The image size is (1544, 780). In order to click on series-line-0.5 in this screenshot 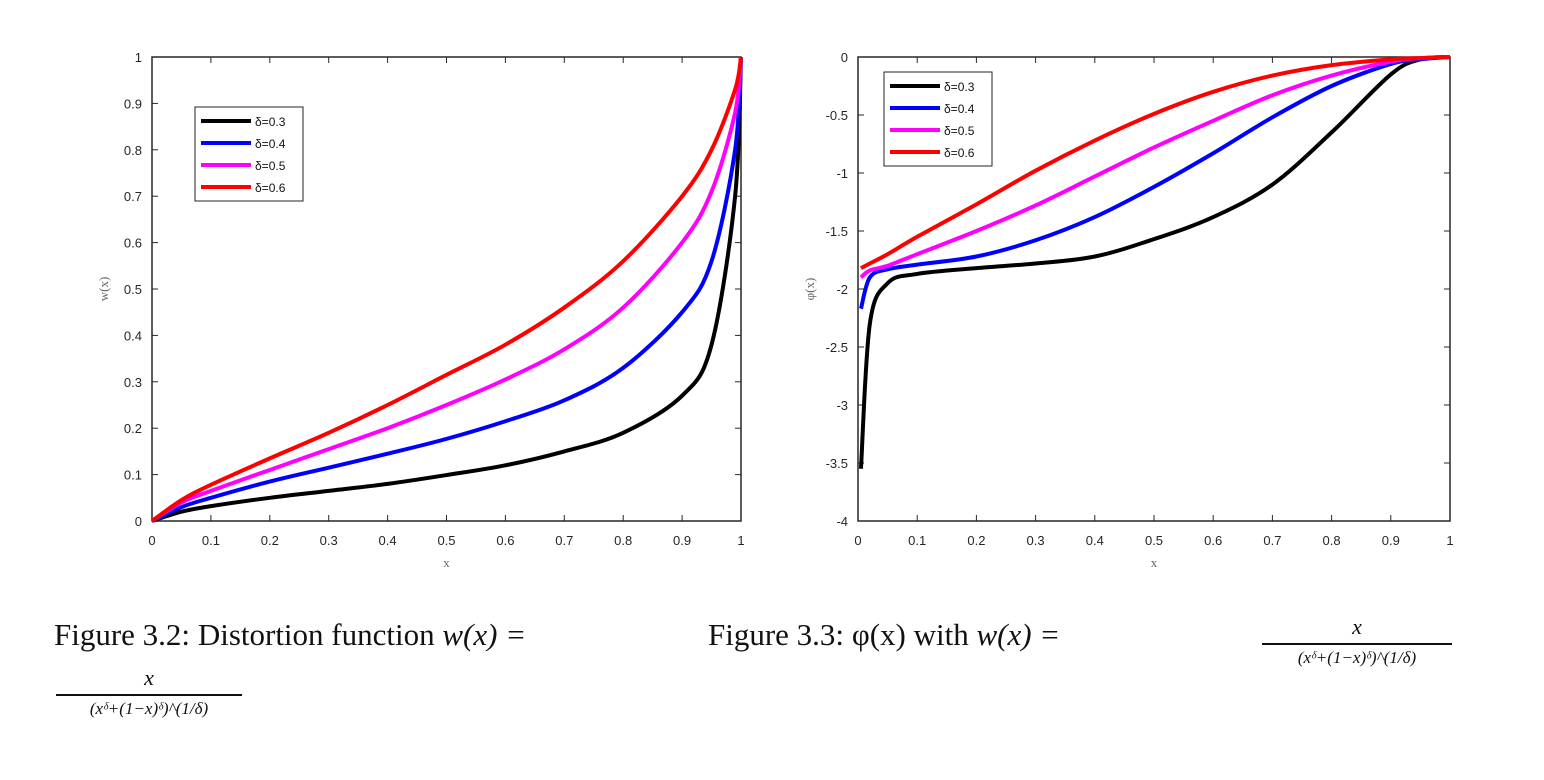, I will do `click(1155, 167)`.